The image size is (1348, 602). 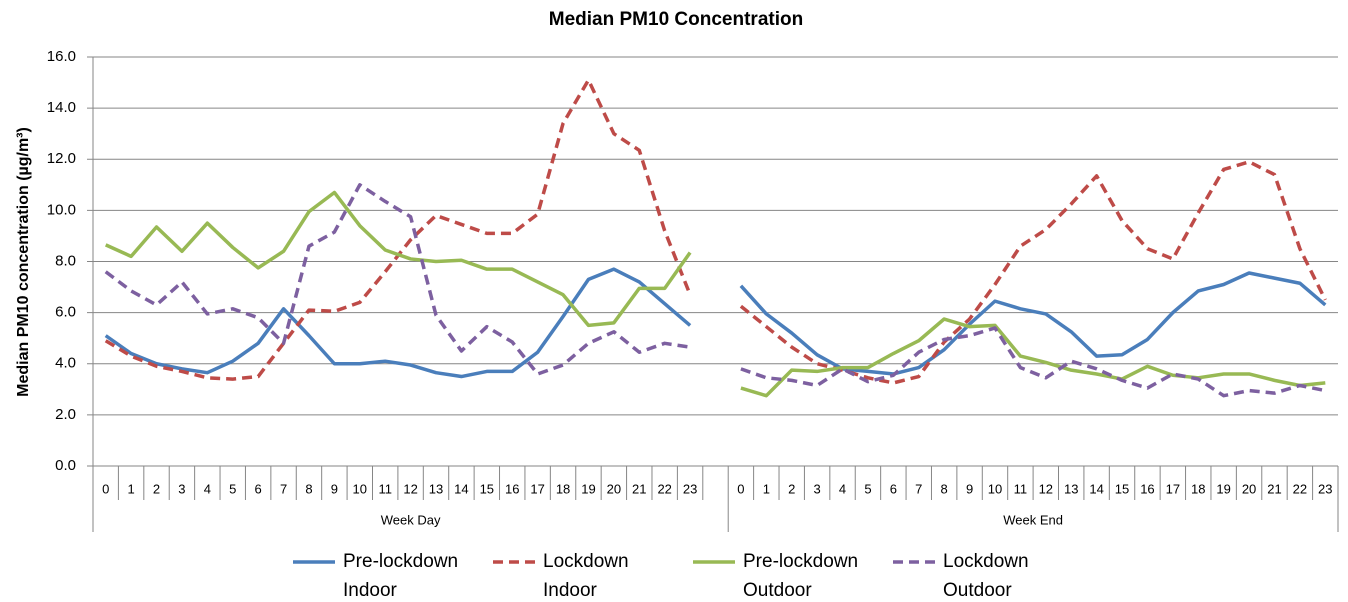 What do you see at coordinates (986, 576) in the screenshot?
I see `legend-label: Lockdown Outdoor` at bounding box center [986, 576].